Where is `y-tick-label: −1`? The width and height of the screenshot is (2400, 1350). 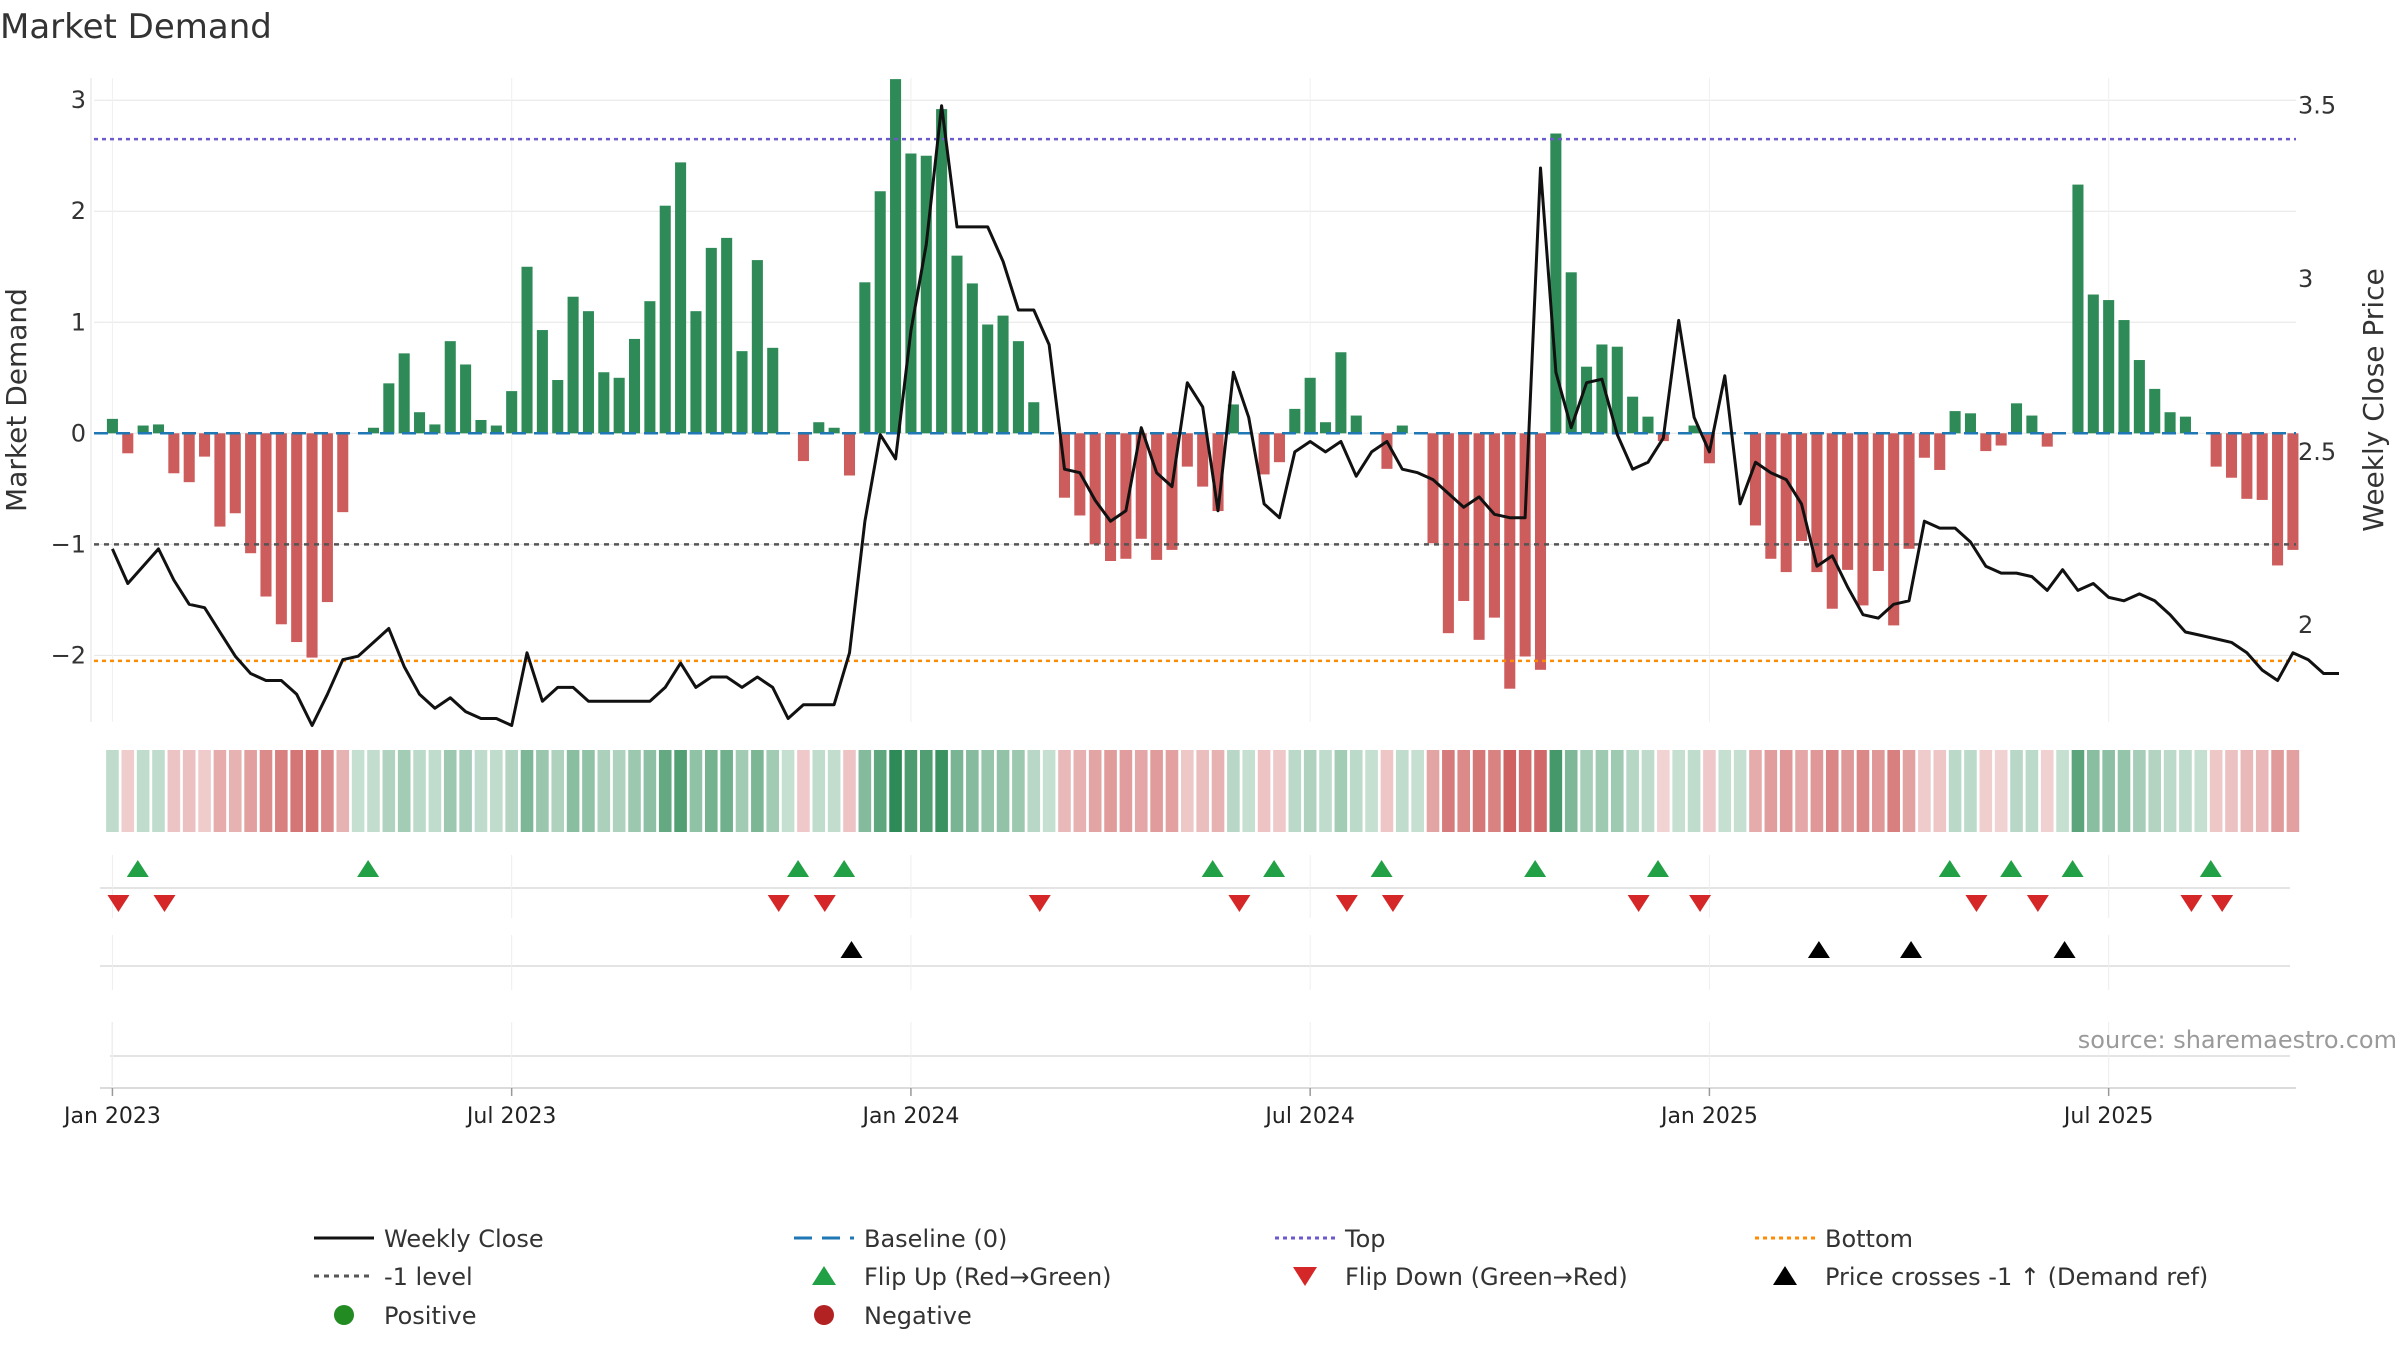 y-tick-label: −1 is located at coordinates (68, 544).